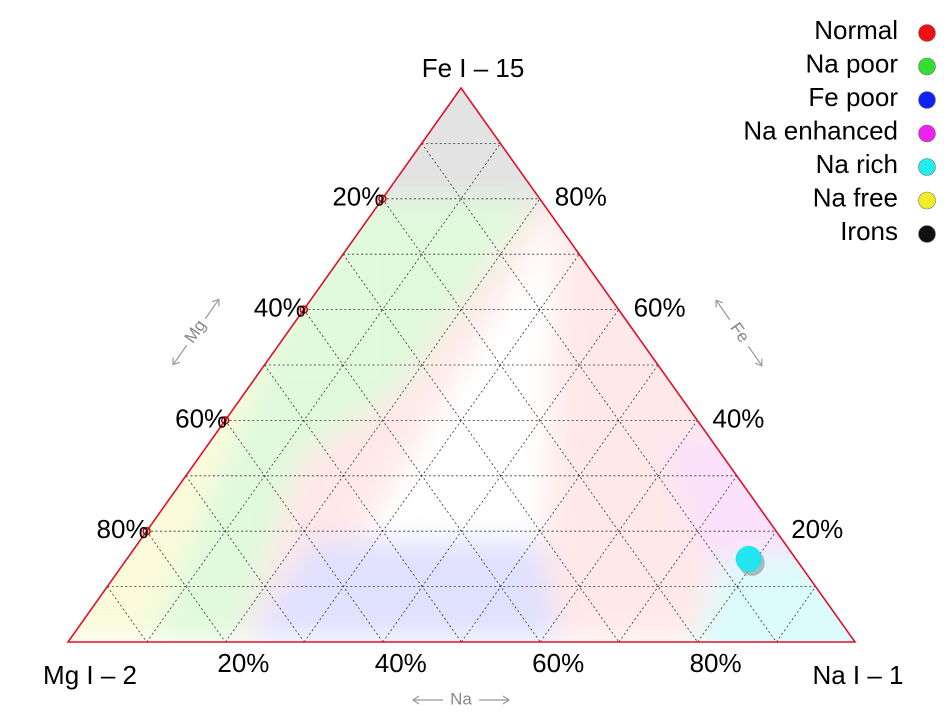  What do you see at coordinates (473, 68) in the screenshot?
I see `vertex-label: Fe I – 15` at bounding box center [473, 68].